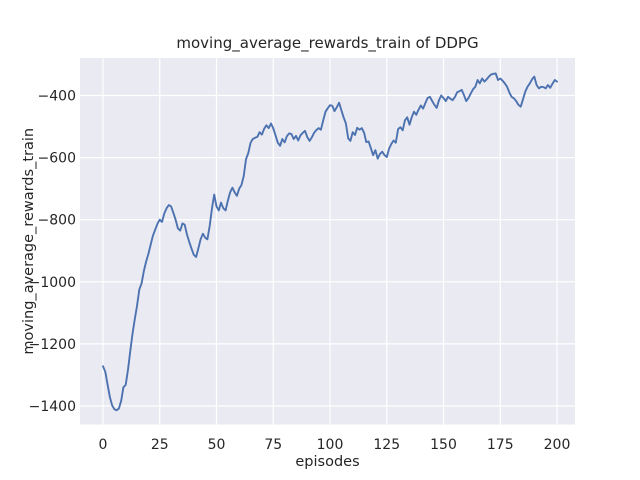 The height and width of the screenshot is (480, 640). I want to click on x-tick-label: 50, so click(217, 445).